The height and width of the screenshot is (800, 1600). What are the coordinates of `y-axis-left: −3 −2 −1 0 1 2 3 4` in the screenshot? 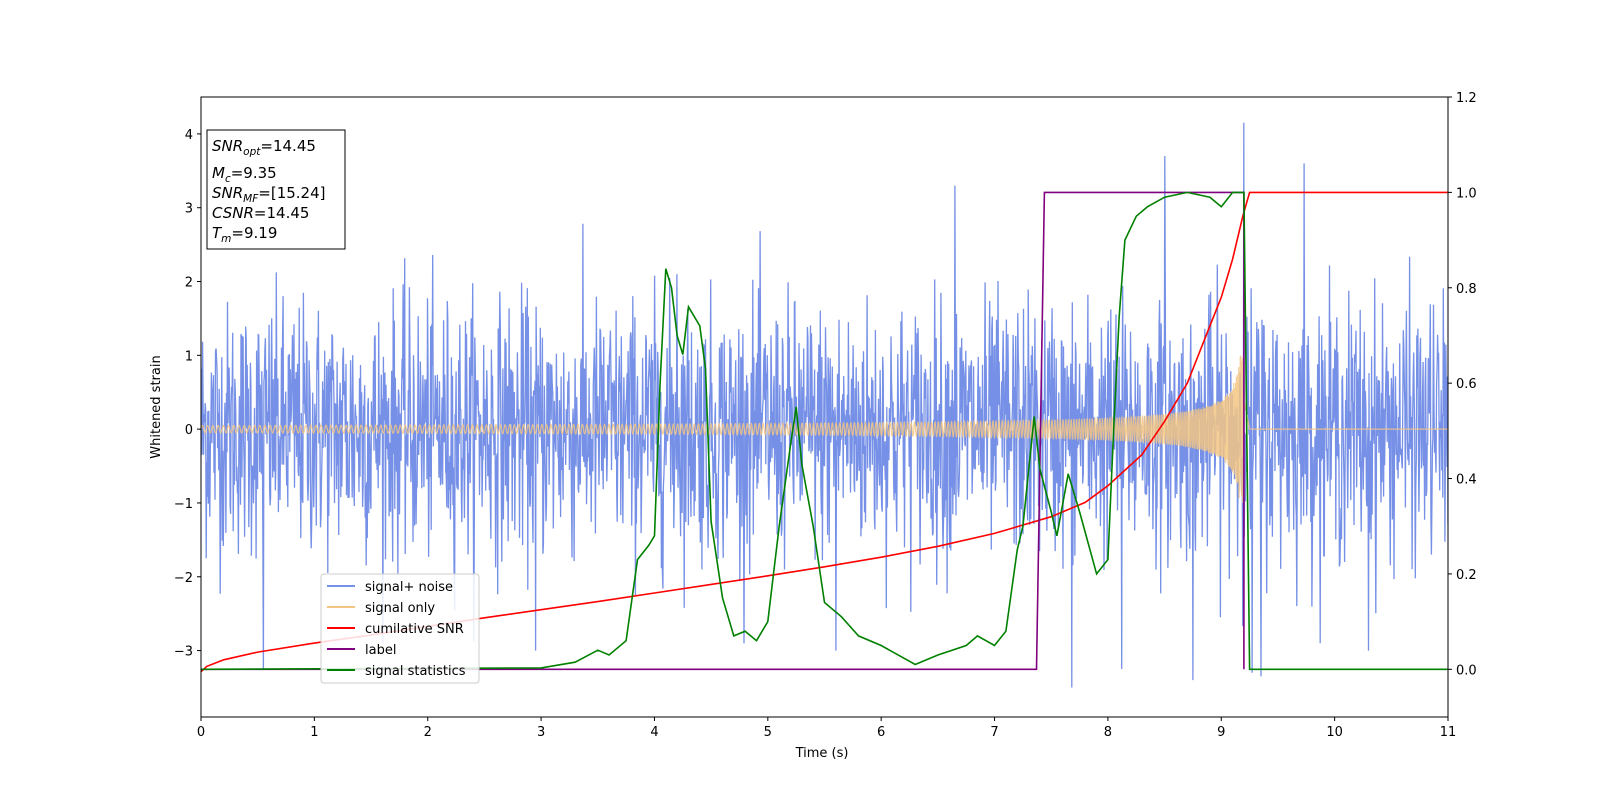 It's located at (187, 394).